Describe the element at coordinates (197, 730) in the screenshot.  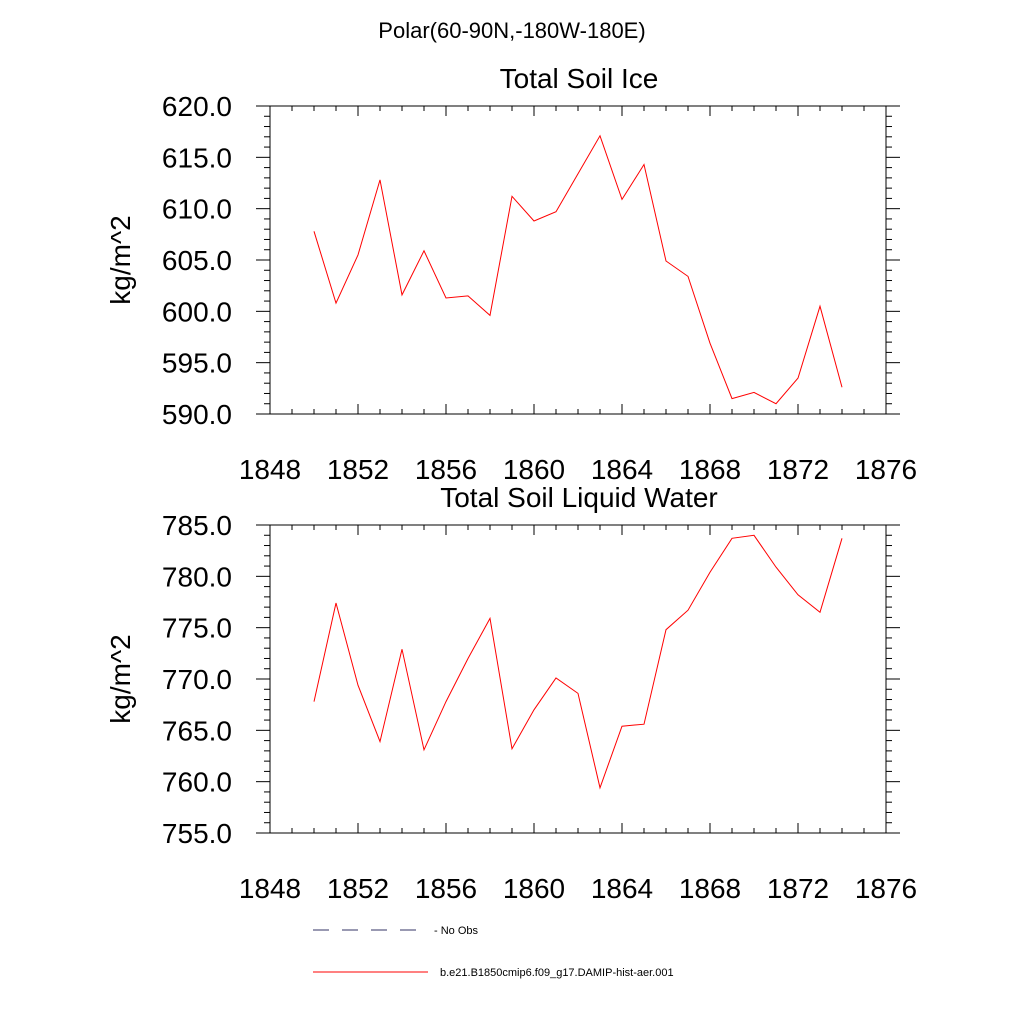
I see `y-tick-label: 765.0` at that location.